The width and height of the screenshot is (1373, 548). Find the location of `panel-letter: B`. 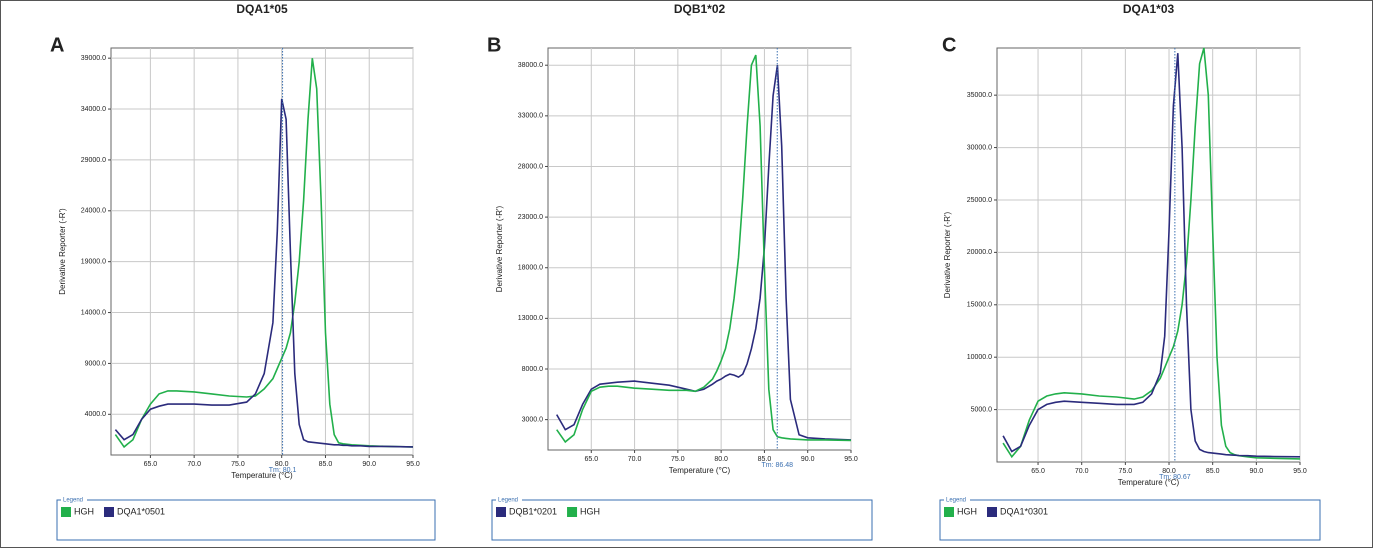

panel-letter: B is located at coordinates (494, 45).